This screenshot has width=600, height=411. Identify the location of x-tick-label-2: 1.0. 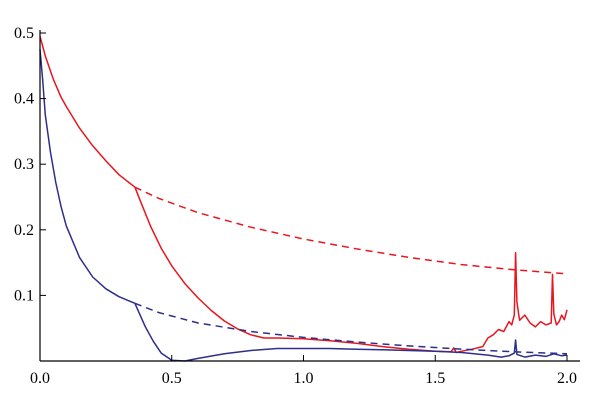
(304, 378).